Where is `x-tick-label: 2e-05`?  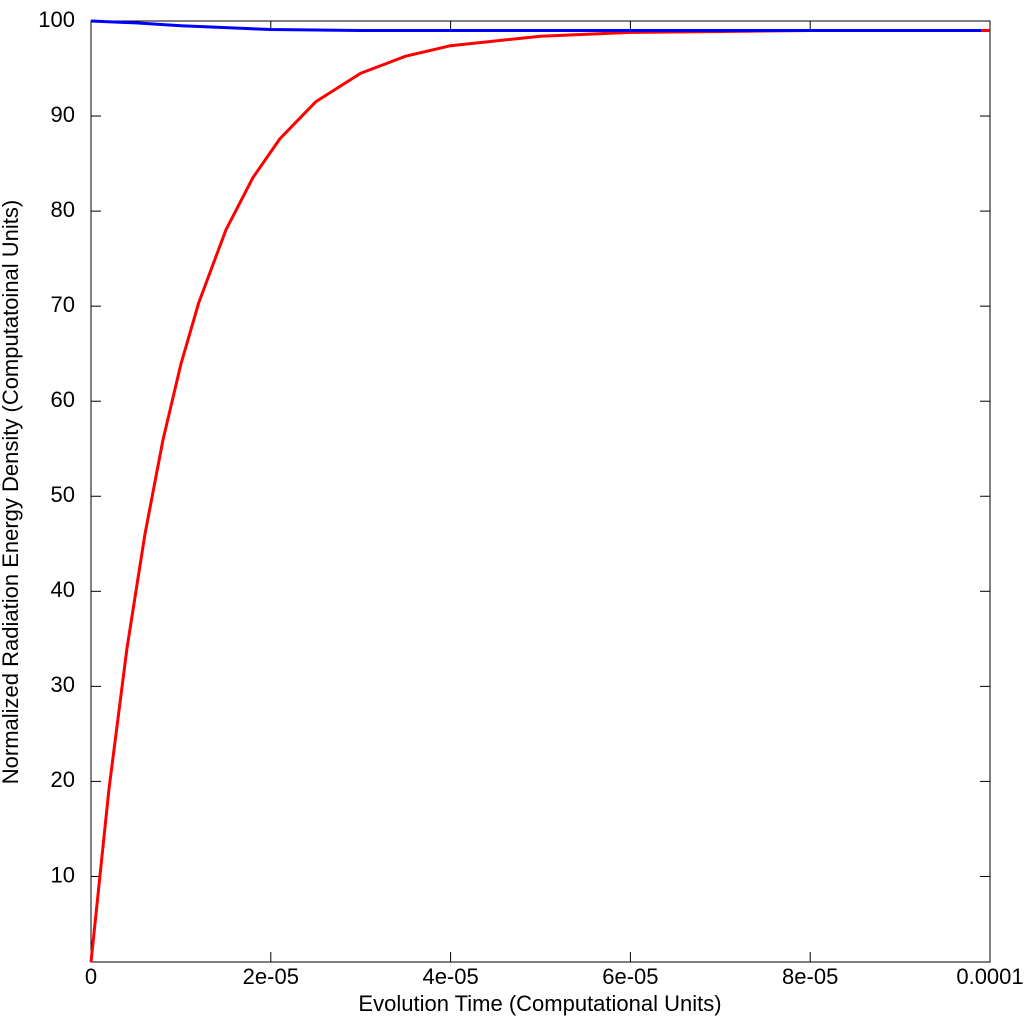
x-tick-label: 2e-05 is located at coordinates (271, 976).